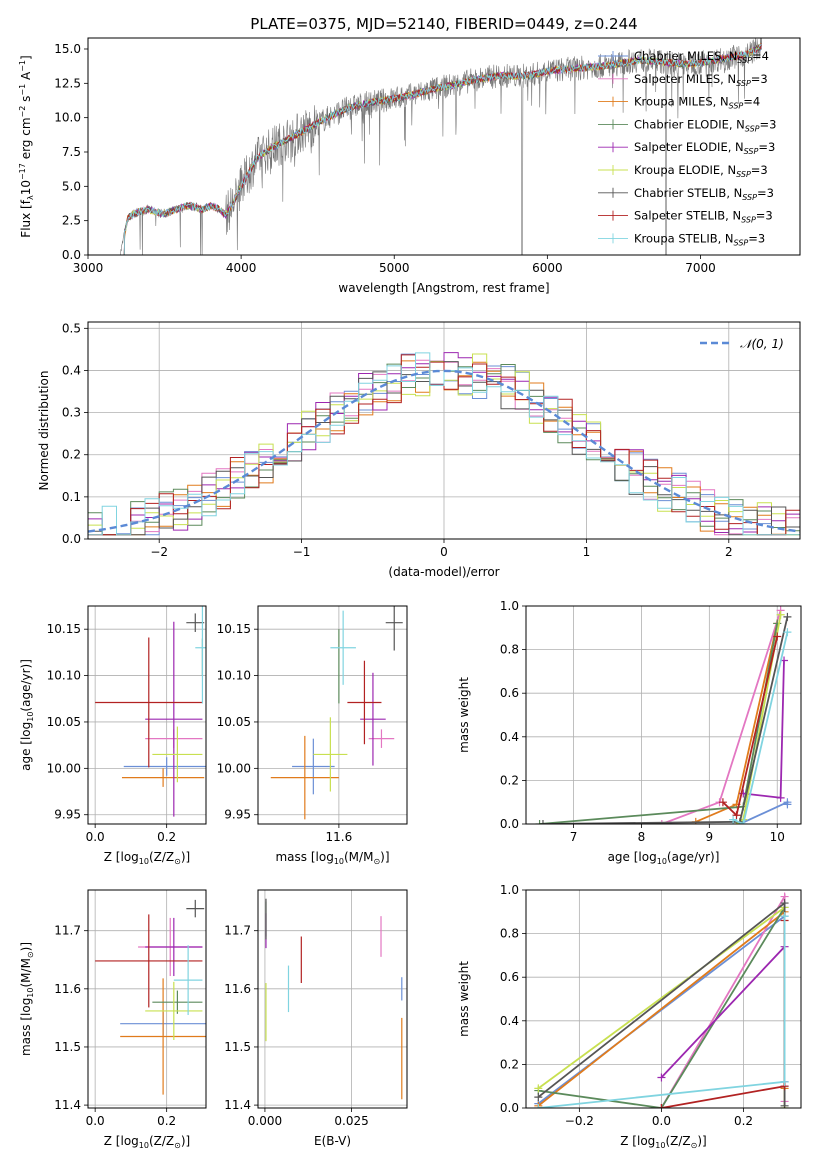  I want to click on legend-entry: Salpeter STELIB, NSSP=3, so click(703, 217).